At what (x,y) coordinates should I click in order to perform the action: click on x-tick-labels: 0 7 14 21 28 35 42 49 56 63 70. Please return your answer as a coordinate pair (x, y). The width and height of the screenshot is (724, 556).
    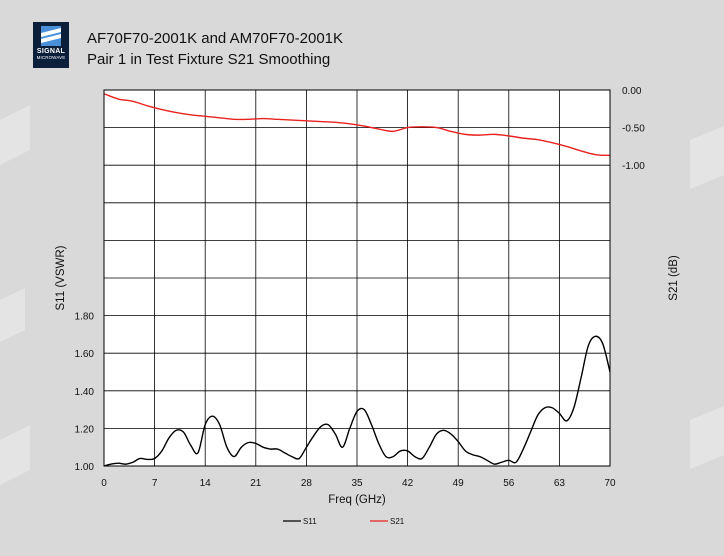
    Looking at the image, I should click on (358, 483).